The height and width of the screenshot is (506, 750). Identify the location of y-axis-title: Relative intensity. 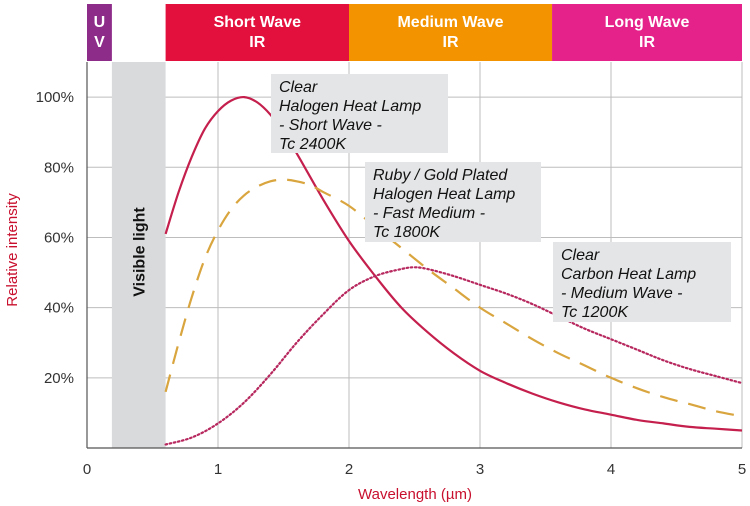
(12, 250).